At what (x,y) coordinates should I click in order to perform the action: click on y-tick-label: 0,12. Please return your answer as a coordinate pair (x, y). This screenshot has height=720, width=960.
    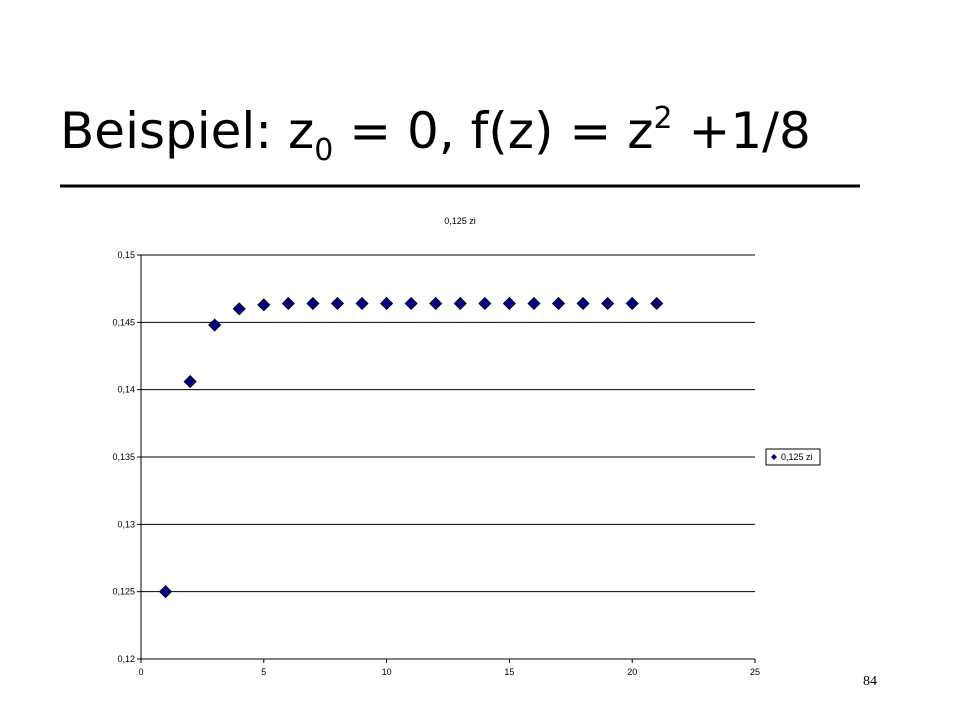
    Looking at the image, I should click on (126, 659).